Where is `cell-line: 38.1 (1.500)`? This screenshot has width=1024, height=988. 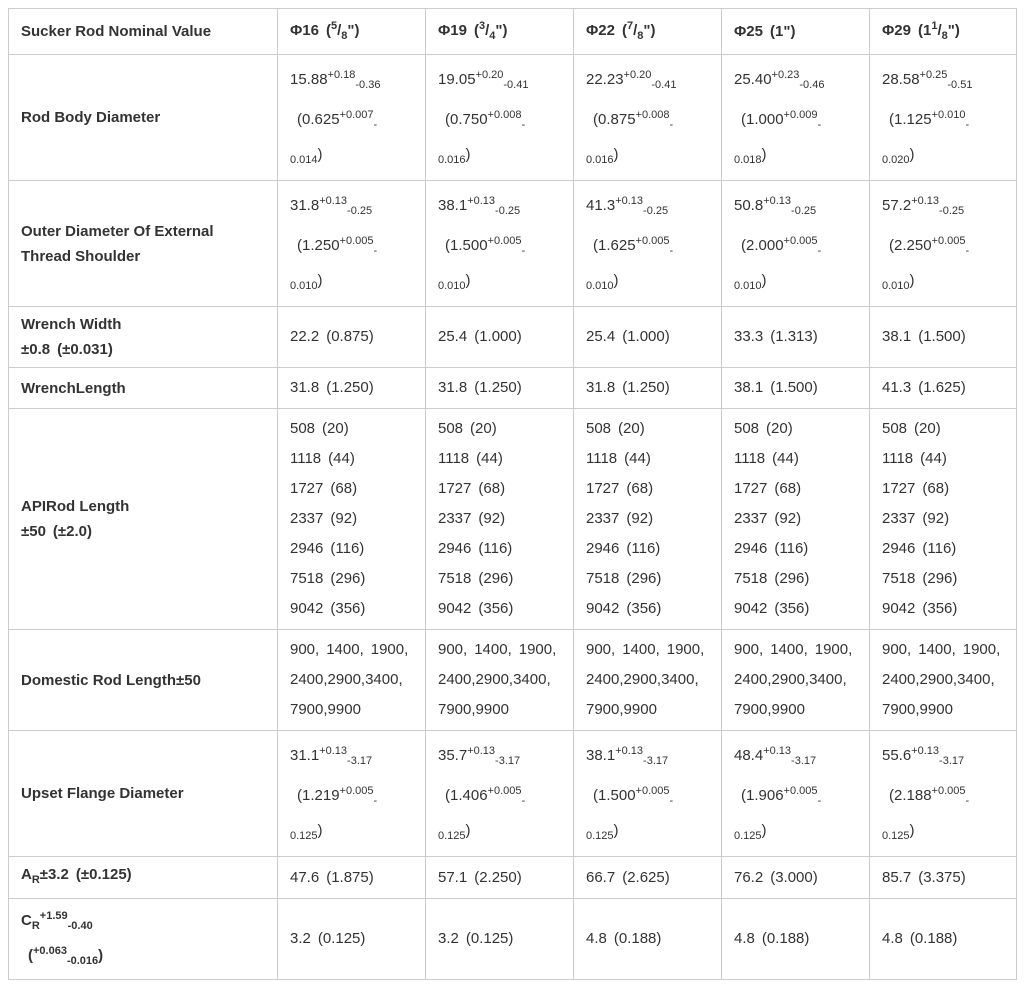
cell-line: 38.1 (1.500) is located at coordinates (924, 336).